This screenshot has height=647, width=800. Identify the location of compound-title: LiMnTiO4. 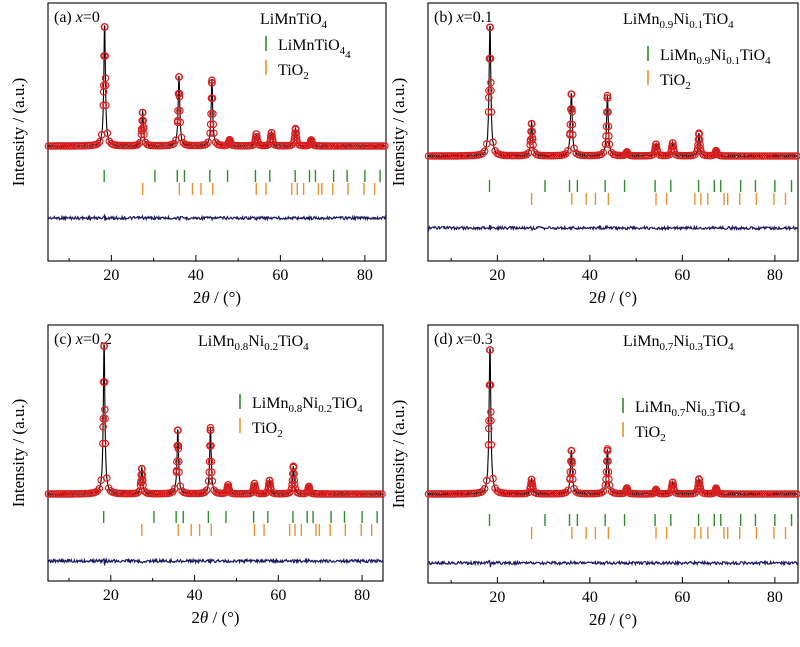
(294, 21).